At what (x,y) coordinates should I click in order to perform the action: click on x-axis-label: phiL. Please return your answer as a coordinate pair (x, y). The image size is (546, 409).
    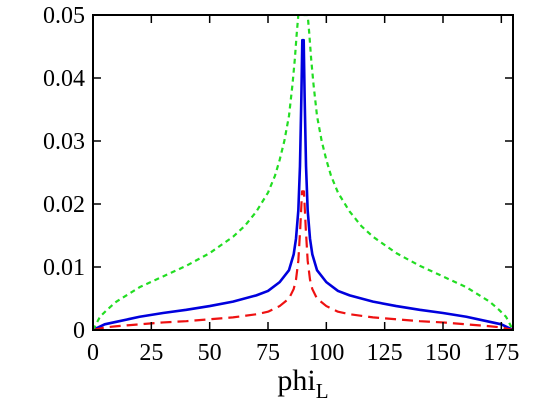
    Looking at the image, I should click on (302, 383).